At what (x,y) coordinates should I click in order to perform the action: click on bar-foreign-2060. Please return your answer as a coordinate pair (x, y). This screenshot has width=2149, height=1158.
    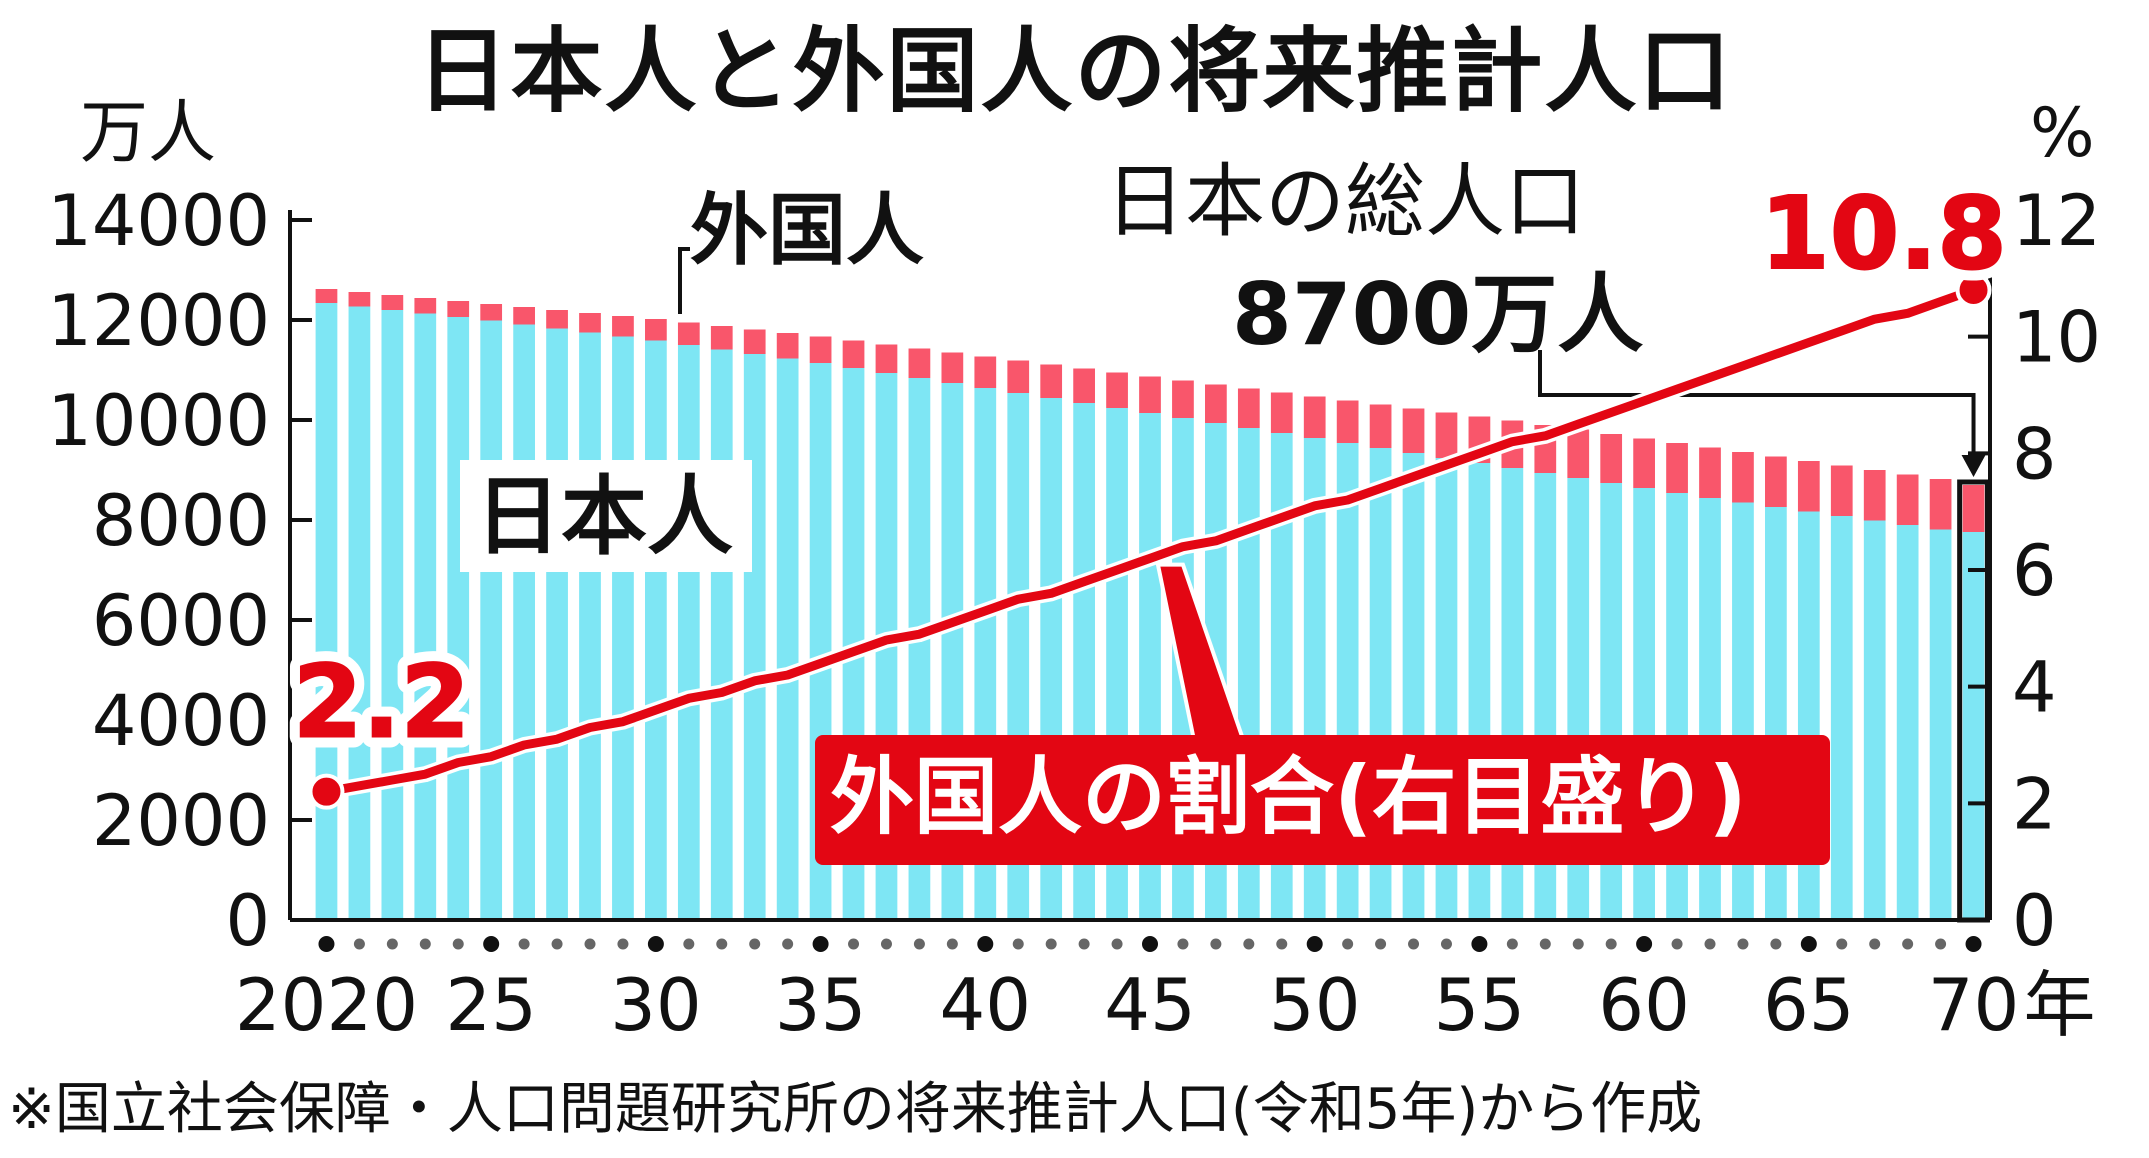
    Looking at the image, I should click on (1644, 463).